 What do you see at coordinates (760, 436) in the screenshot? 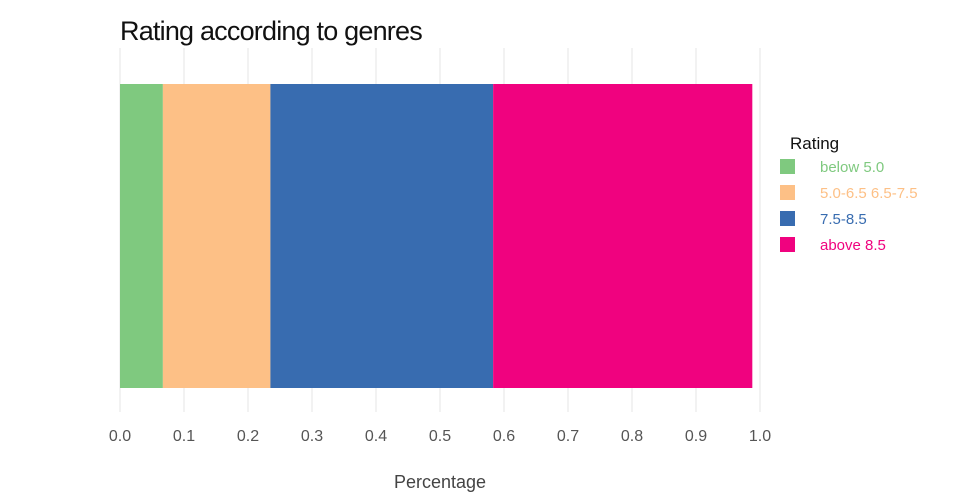
I see `x-tick-label: 1.0` at bounding box center [760, 436].